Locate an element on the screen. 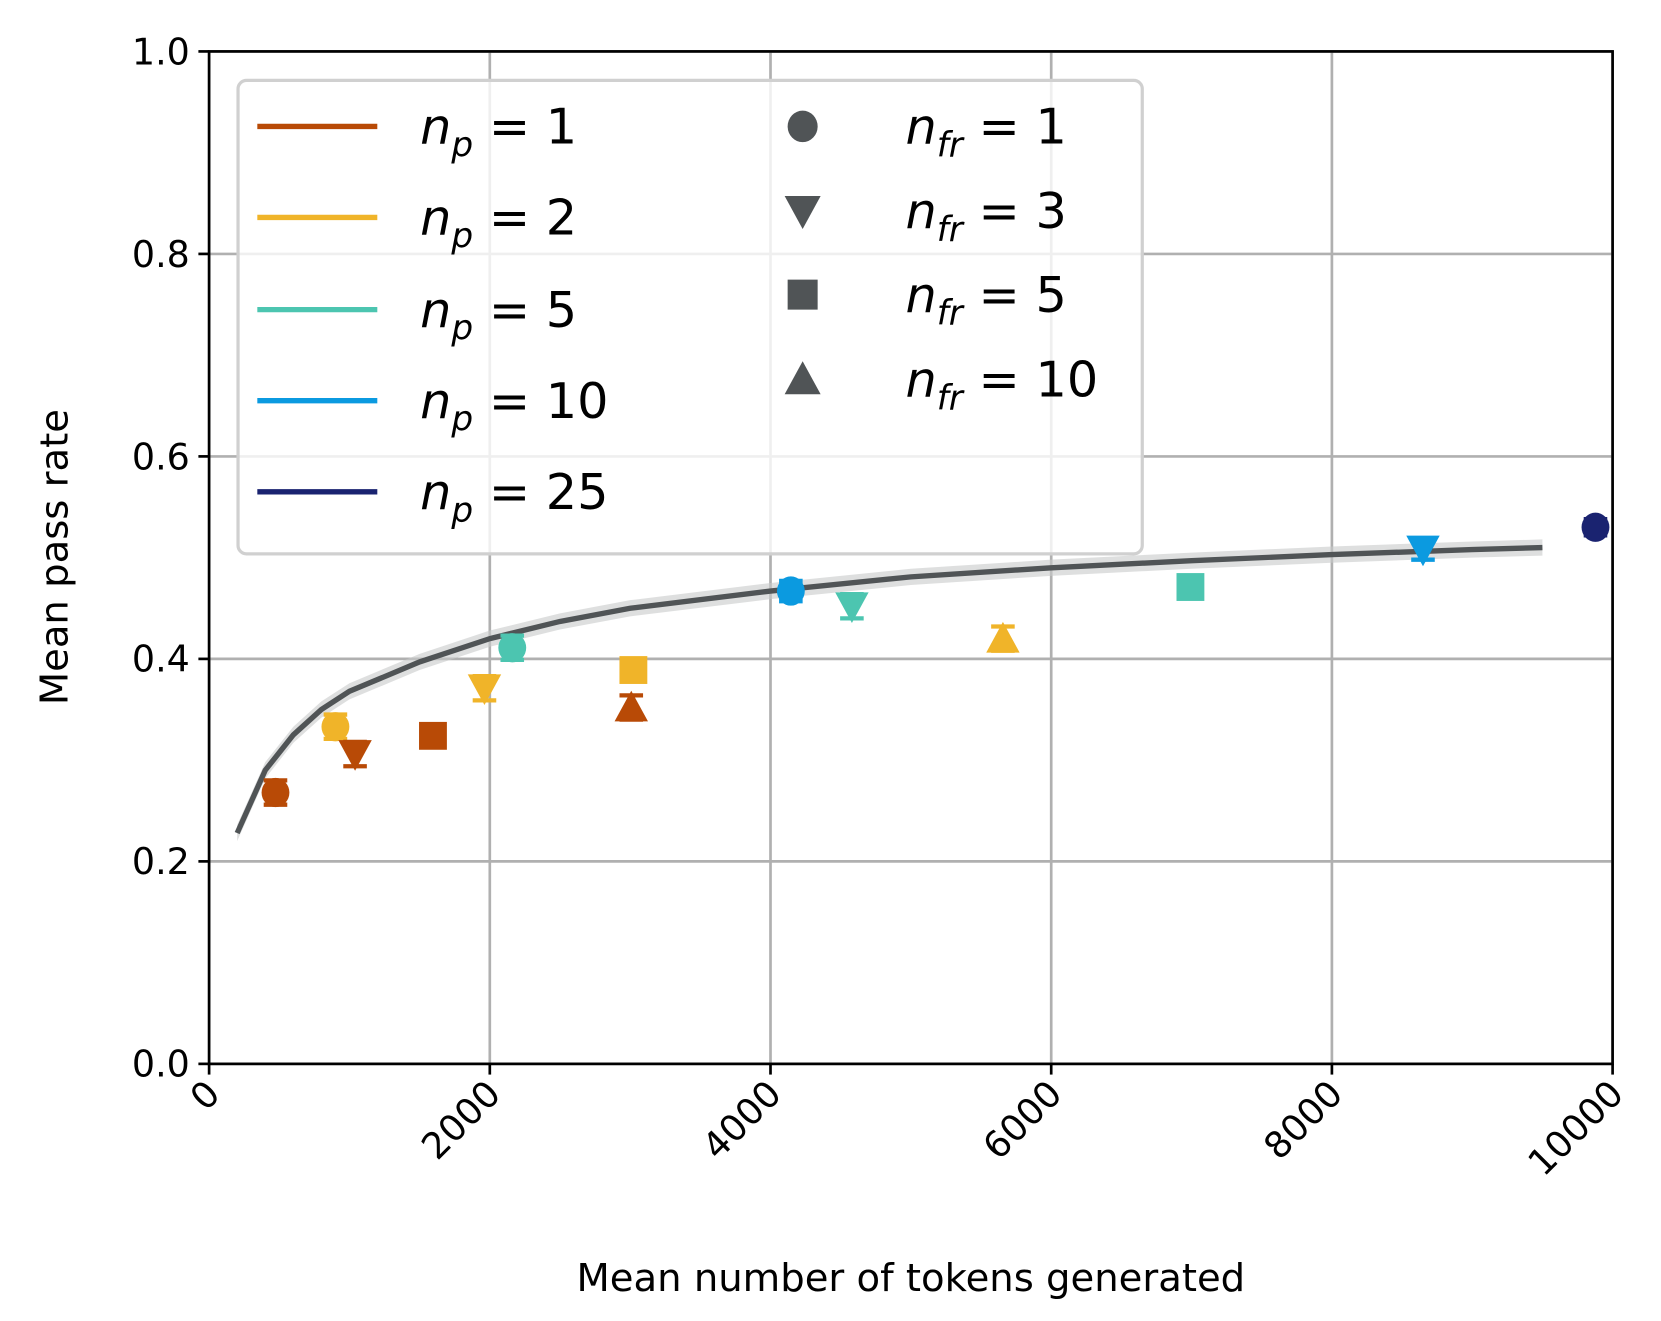  legend-label-np-1: np = 1 is located at coordinates (498, 132).